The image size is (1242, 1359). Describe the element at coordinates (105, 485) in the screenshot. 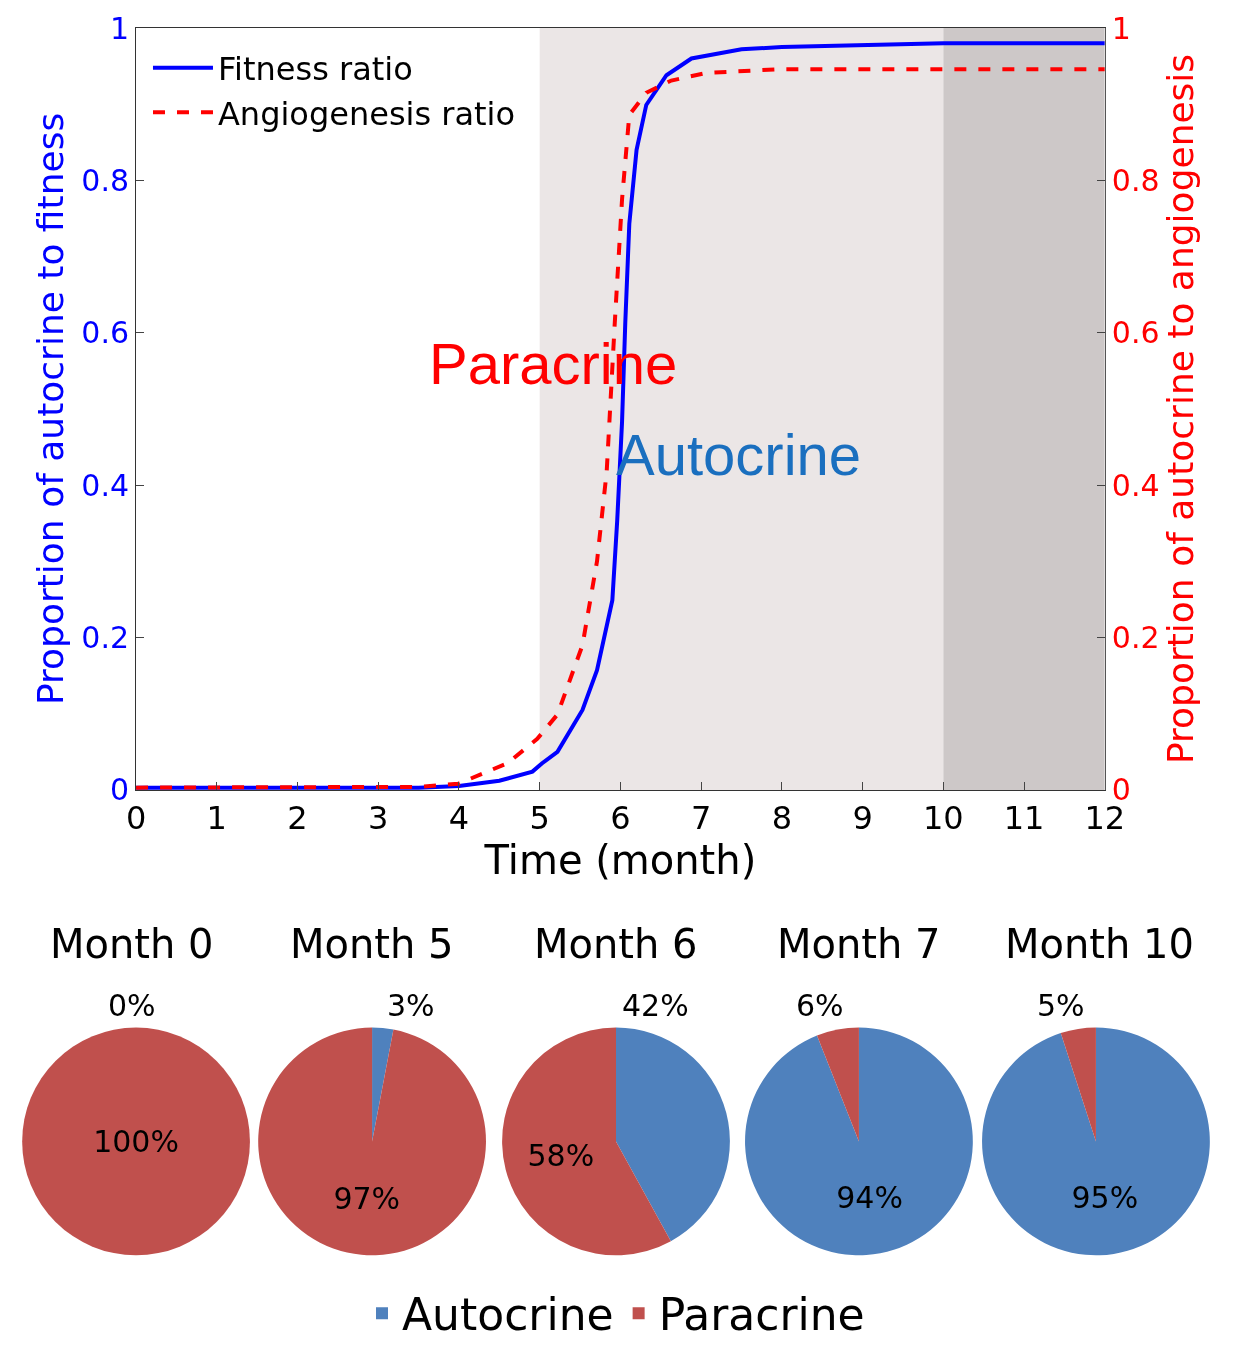

I see `y-tick-label: 0.4` at that location.